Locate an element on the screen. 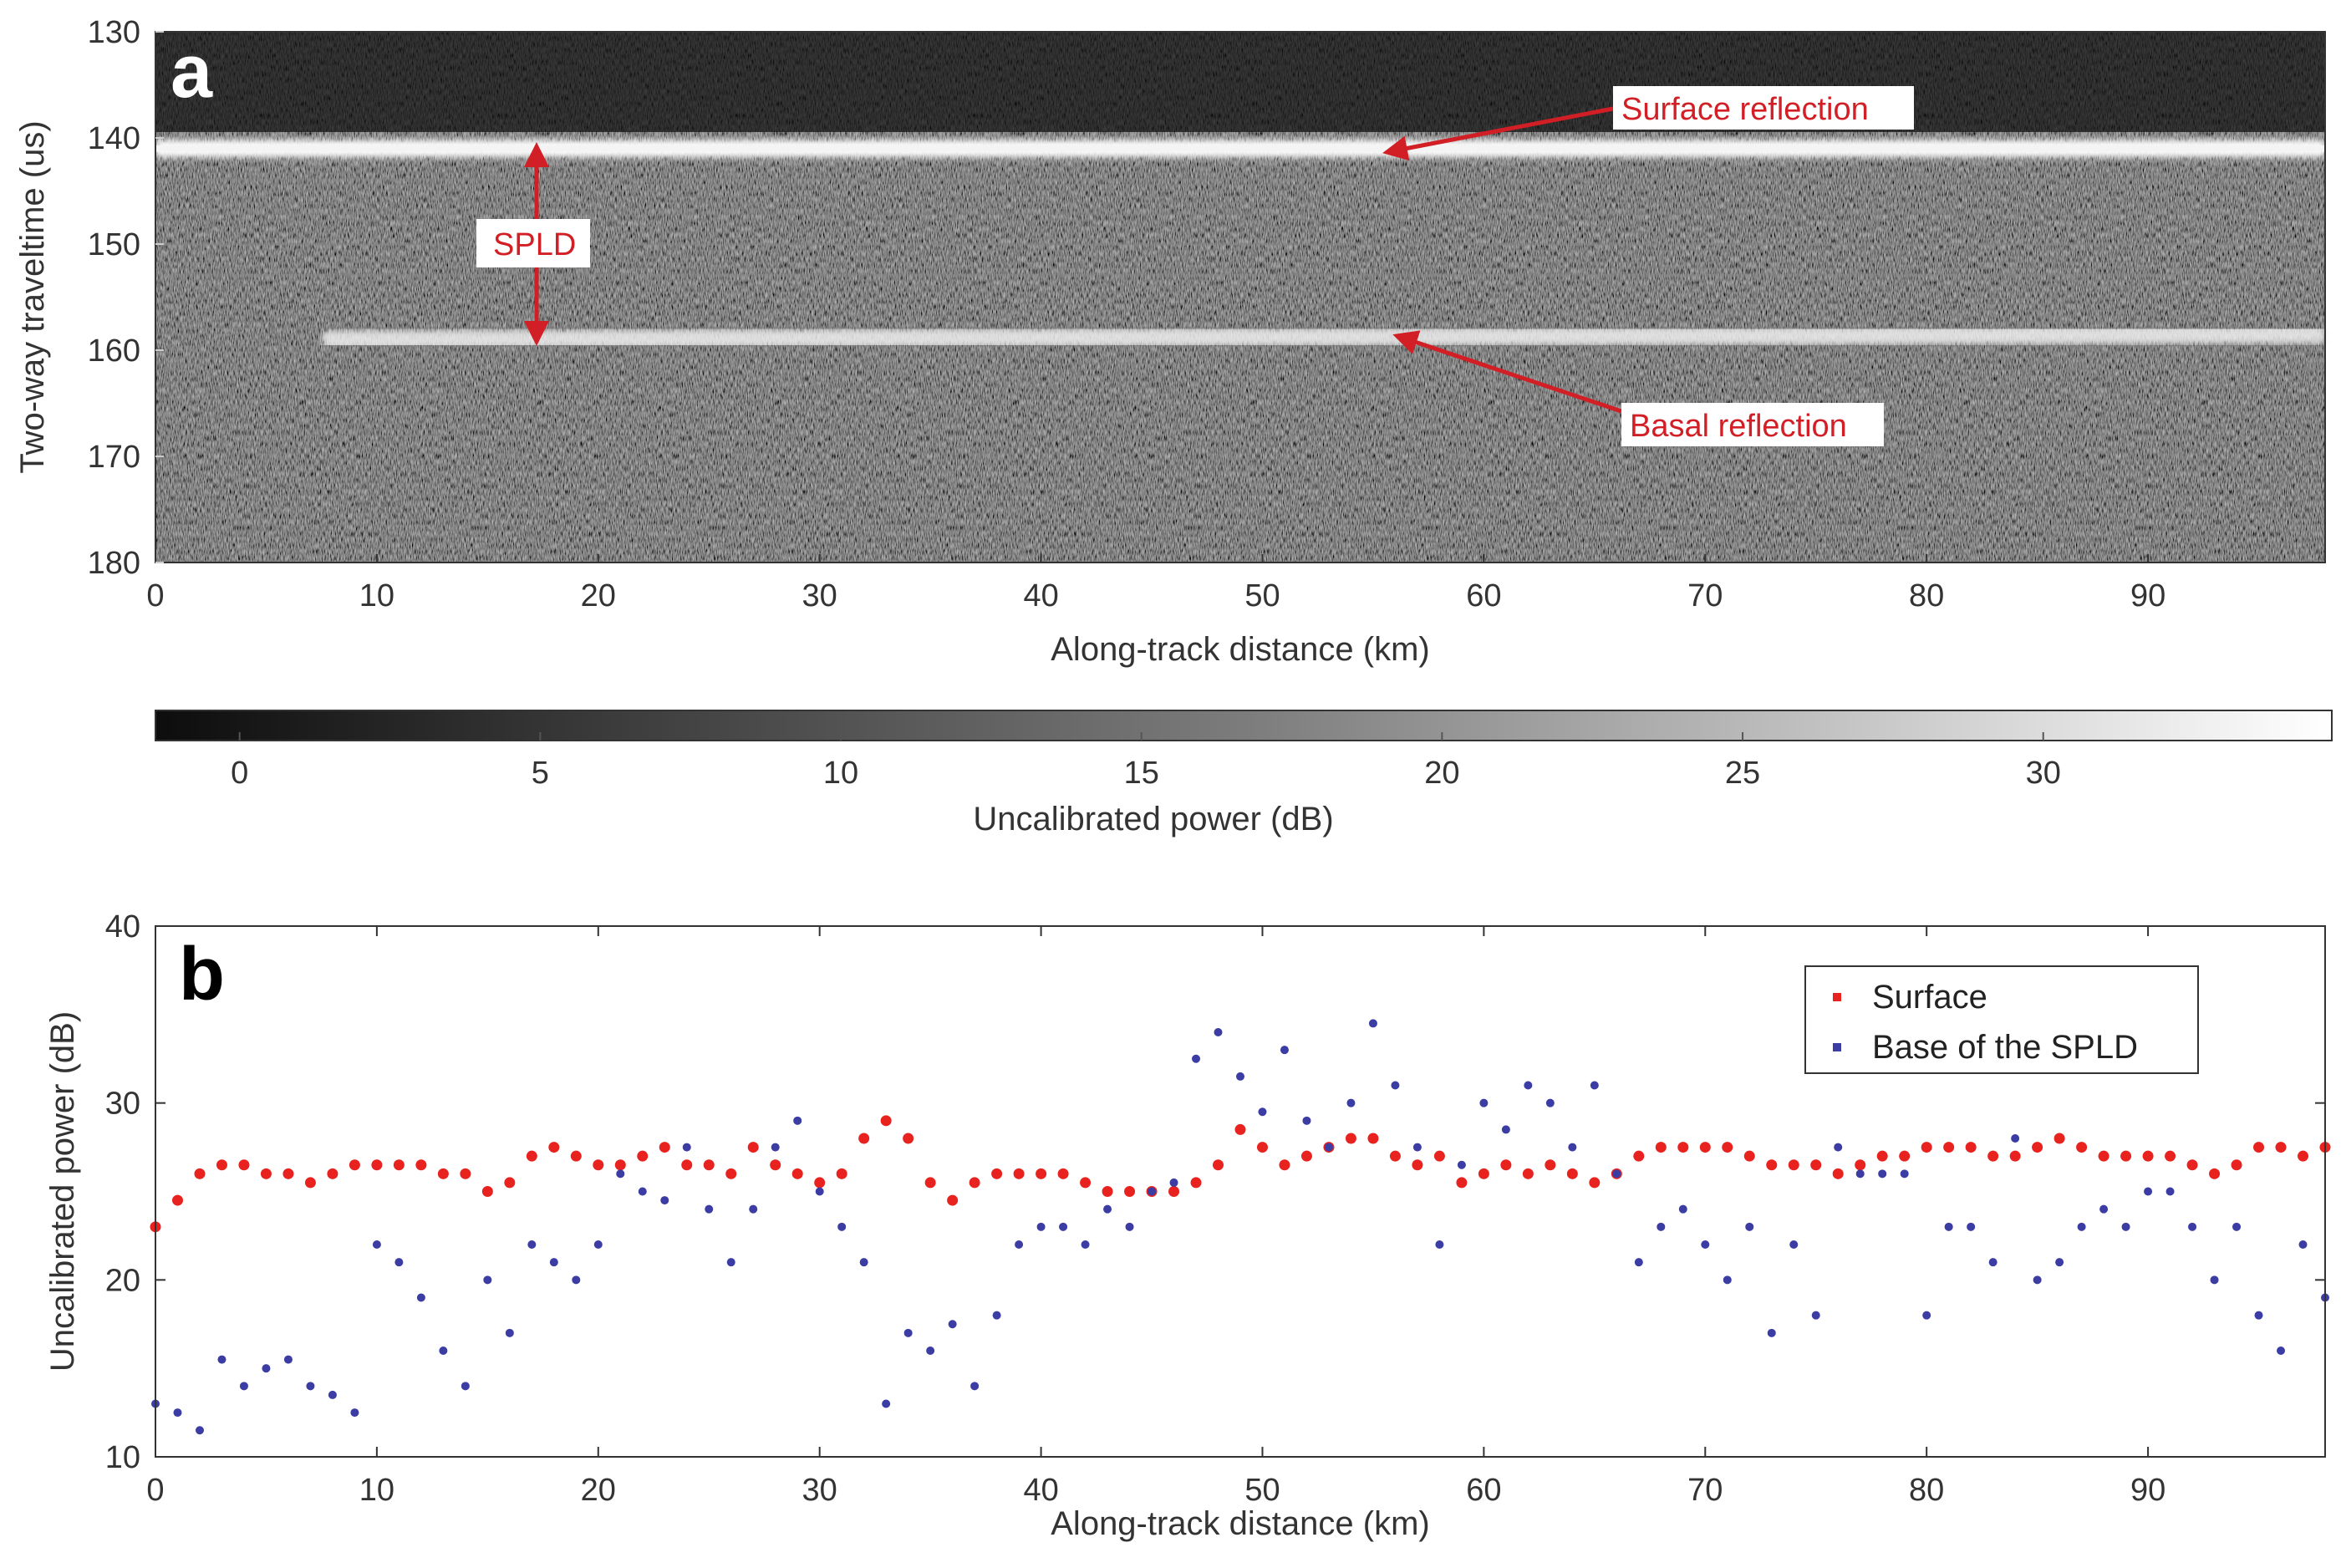  x-tick-label-b: 20 is located at coordinates (598, 1490).